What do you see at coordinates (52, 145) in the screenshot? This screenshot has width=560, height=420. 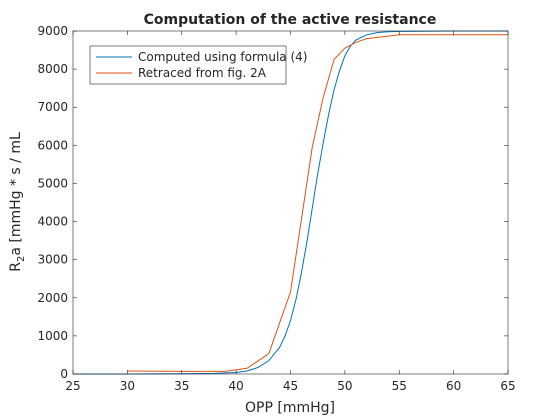 I see `y-tick-label: 6000` at bounding box center [52, 145].